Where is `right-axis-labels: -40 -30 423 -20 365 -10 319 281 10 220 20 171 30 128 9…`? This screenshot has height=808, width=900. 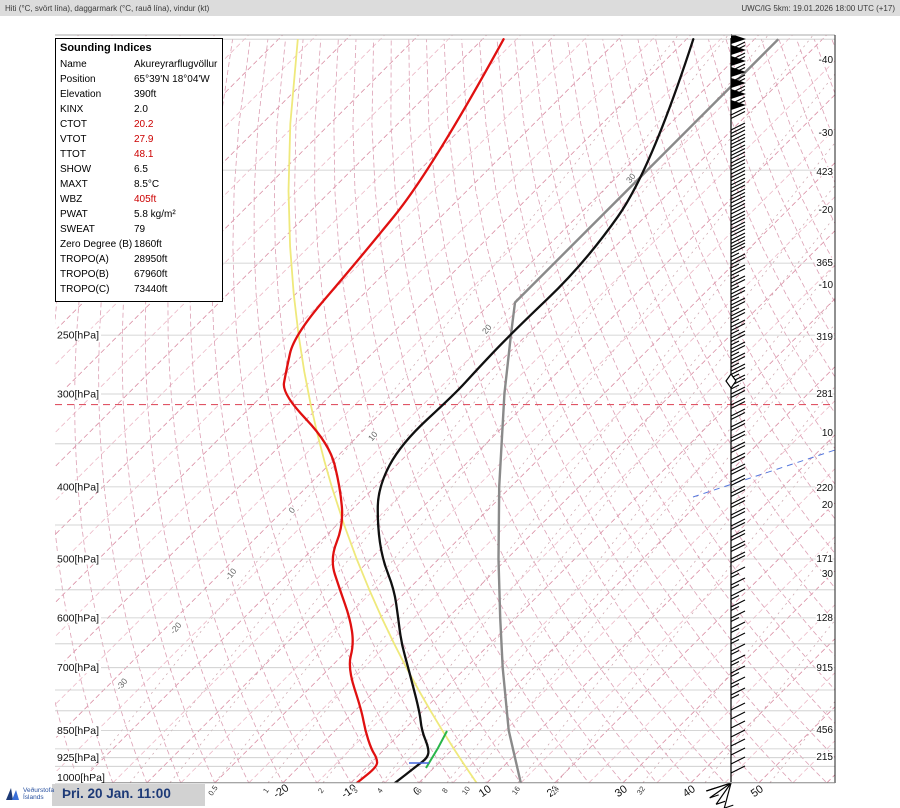
right-axis-labels: -40 -30 423 -20 365 -10 319 281 10 220 20 171 30 128 9… is located at coordinates (825, 409).